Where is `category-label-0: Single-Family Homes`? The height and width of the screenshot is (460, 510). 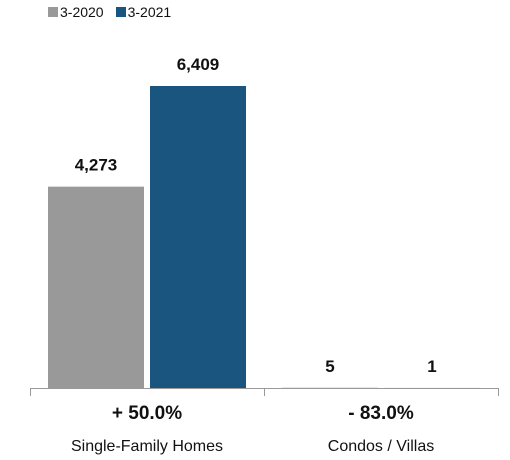 category-label-0: Single-Family Homes is located at coordinates (147, 446).